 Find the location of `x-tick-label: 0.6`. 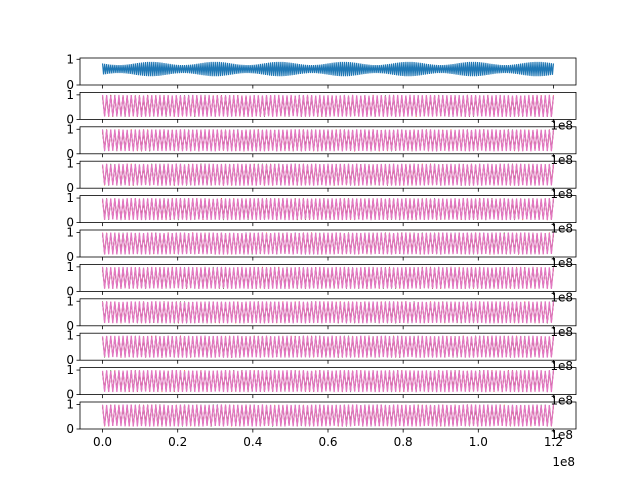

x-tick-label: 0.6 is located at coordinates (327, 442).